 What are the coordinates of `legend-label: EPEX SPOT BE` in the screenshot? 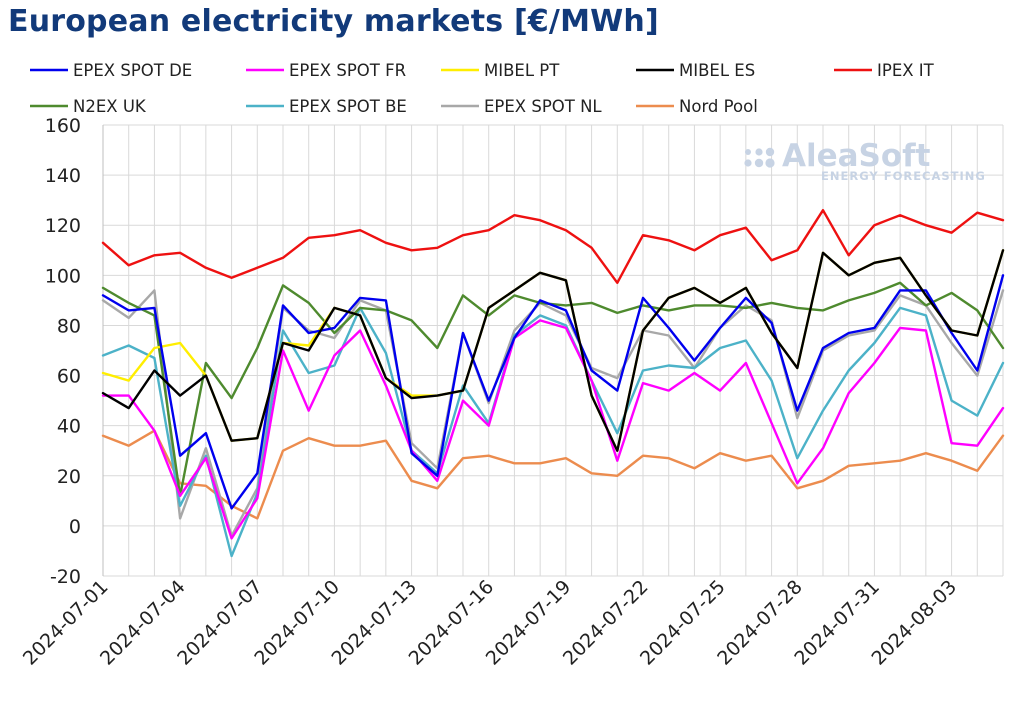 It's located at (348, 106).